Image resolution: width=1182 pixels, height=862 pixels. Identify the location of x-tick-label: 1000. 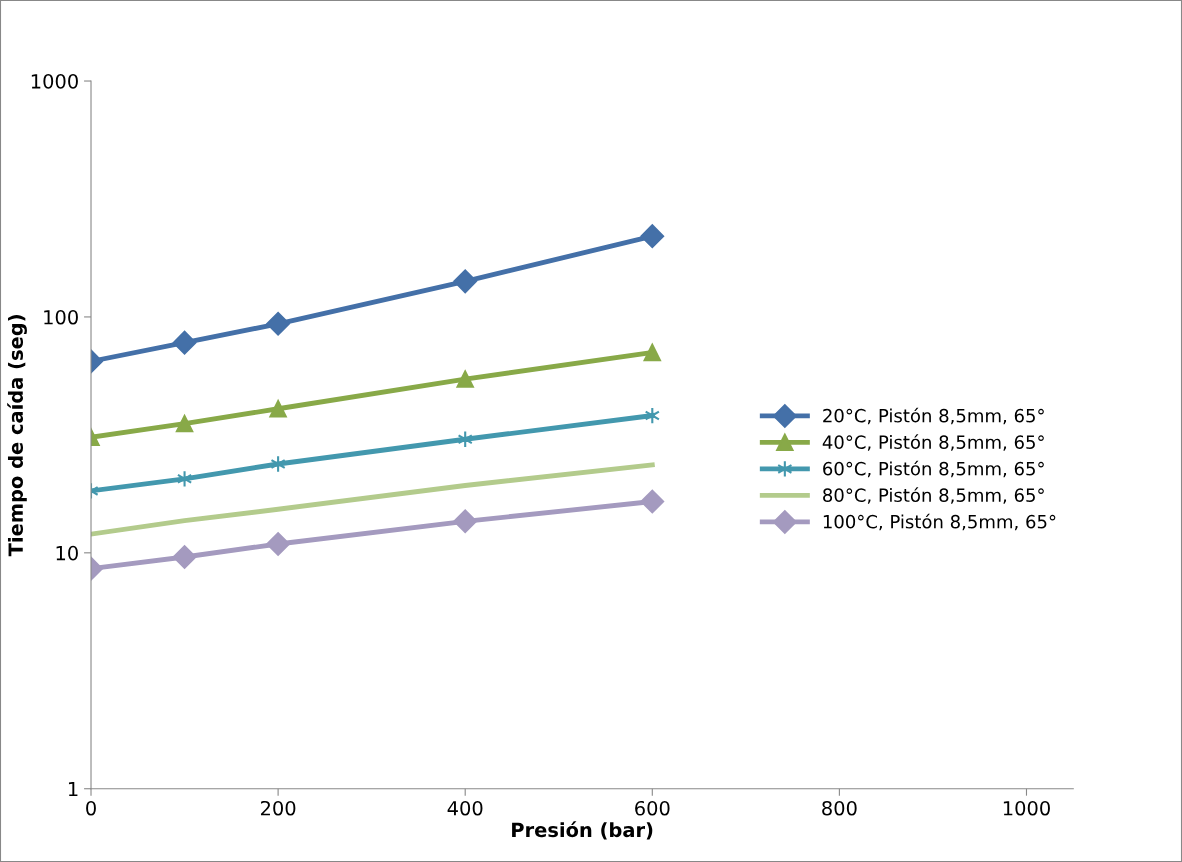
(1026, 808).